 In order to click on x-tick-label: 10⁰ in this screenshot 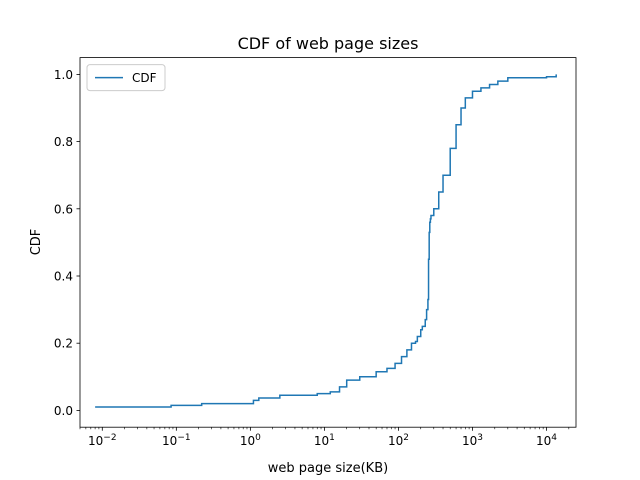, I will do `click(250, 440)`.